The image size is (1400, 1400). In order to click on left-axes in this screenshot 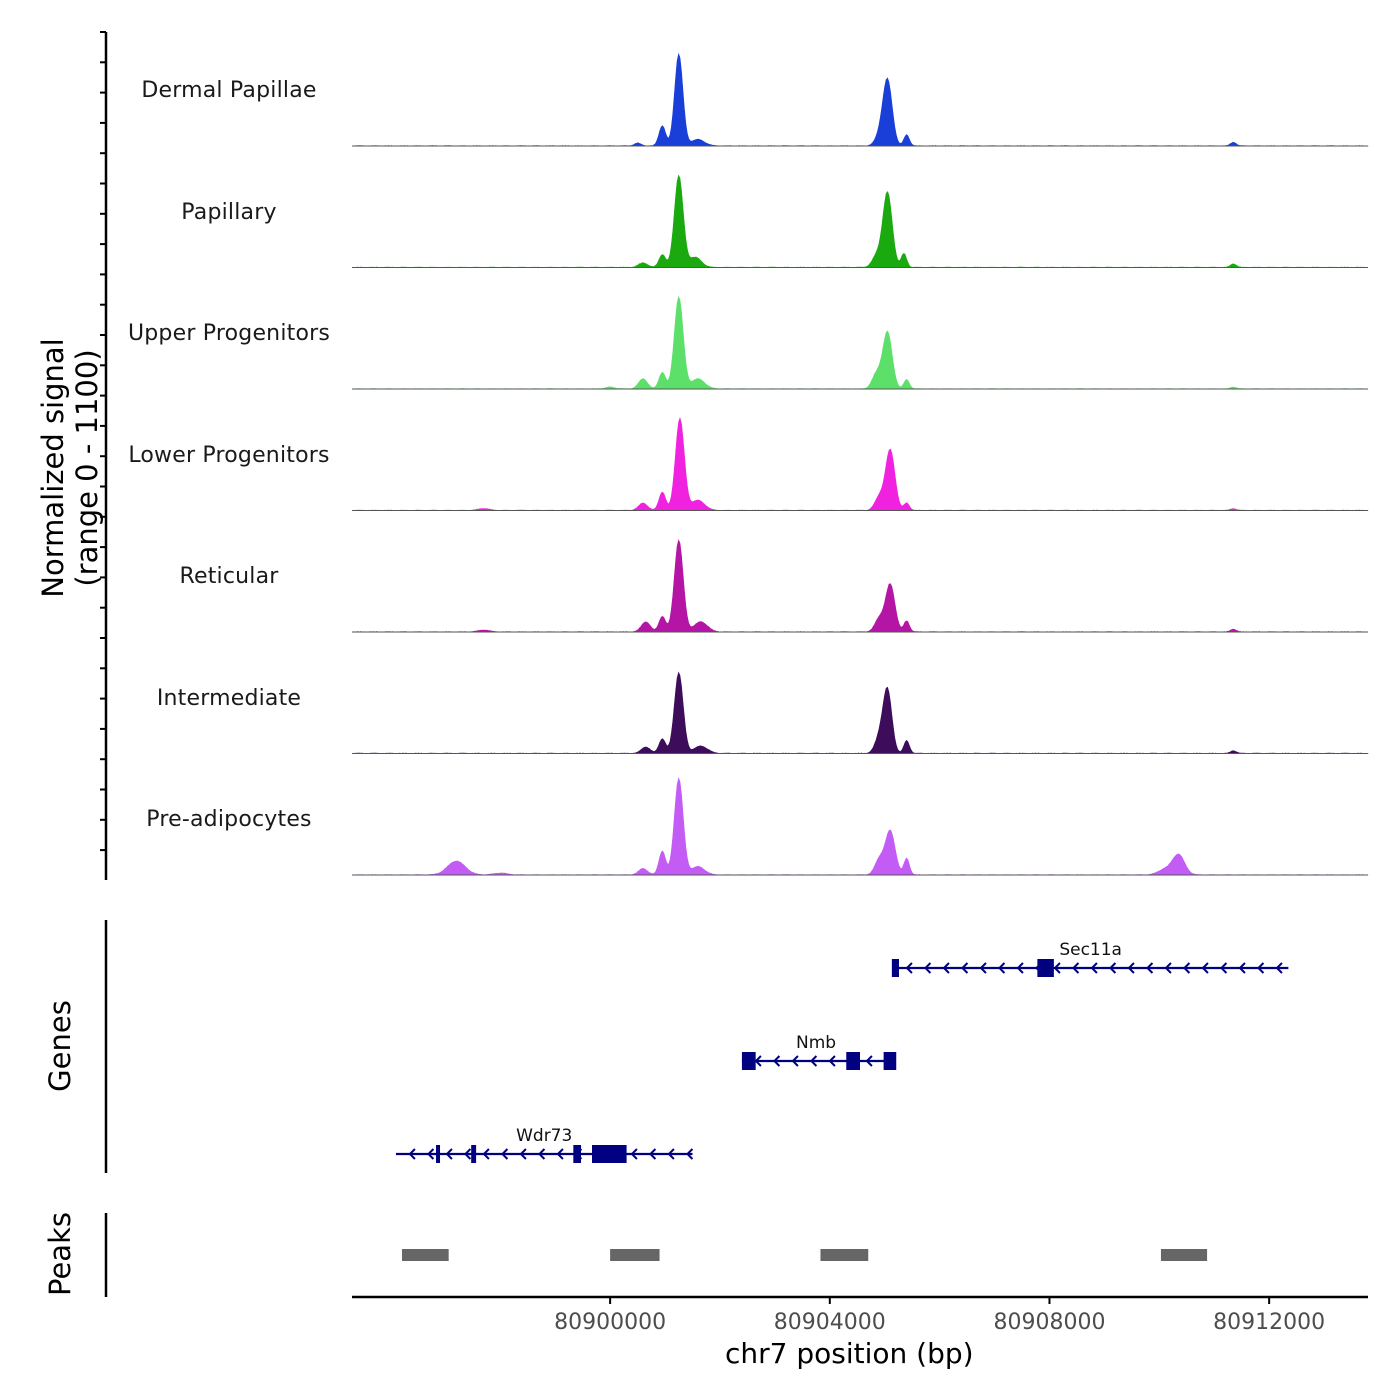, I will do `click(104, 664)`.